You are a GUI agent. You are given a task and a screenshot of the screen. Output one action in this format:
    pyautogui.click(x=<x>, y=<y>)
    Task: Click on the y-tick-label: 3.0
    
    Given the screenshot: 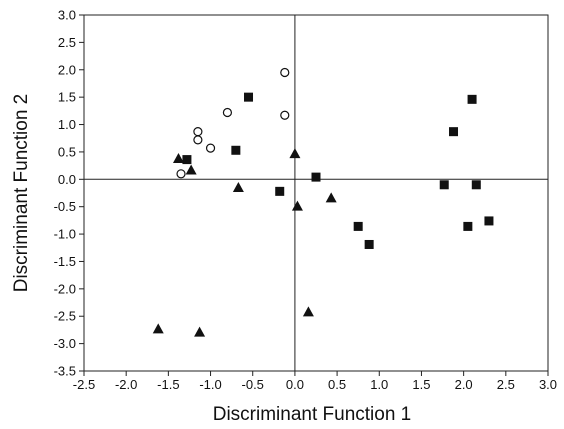 What is the action you would take?
    pyautogui.click(x=67, y=15)
    